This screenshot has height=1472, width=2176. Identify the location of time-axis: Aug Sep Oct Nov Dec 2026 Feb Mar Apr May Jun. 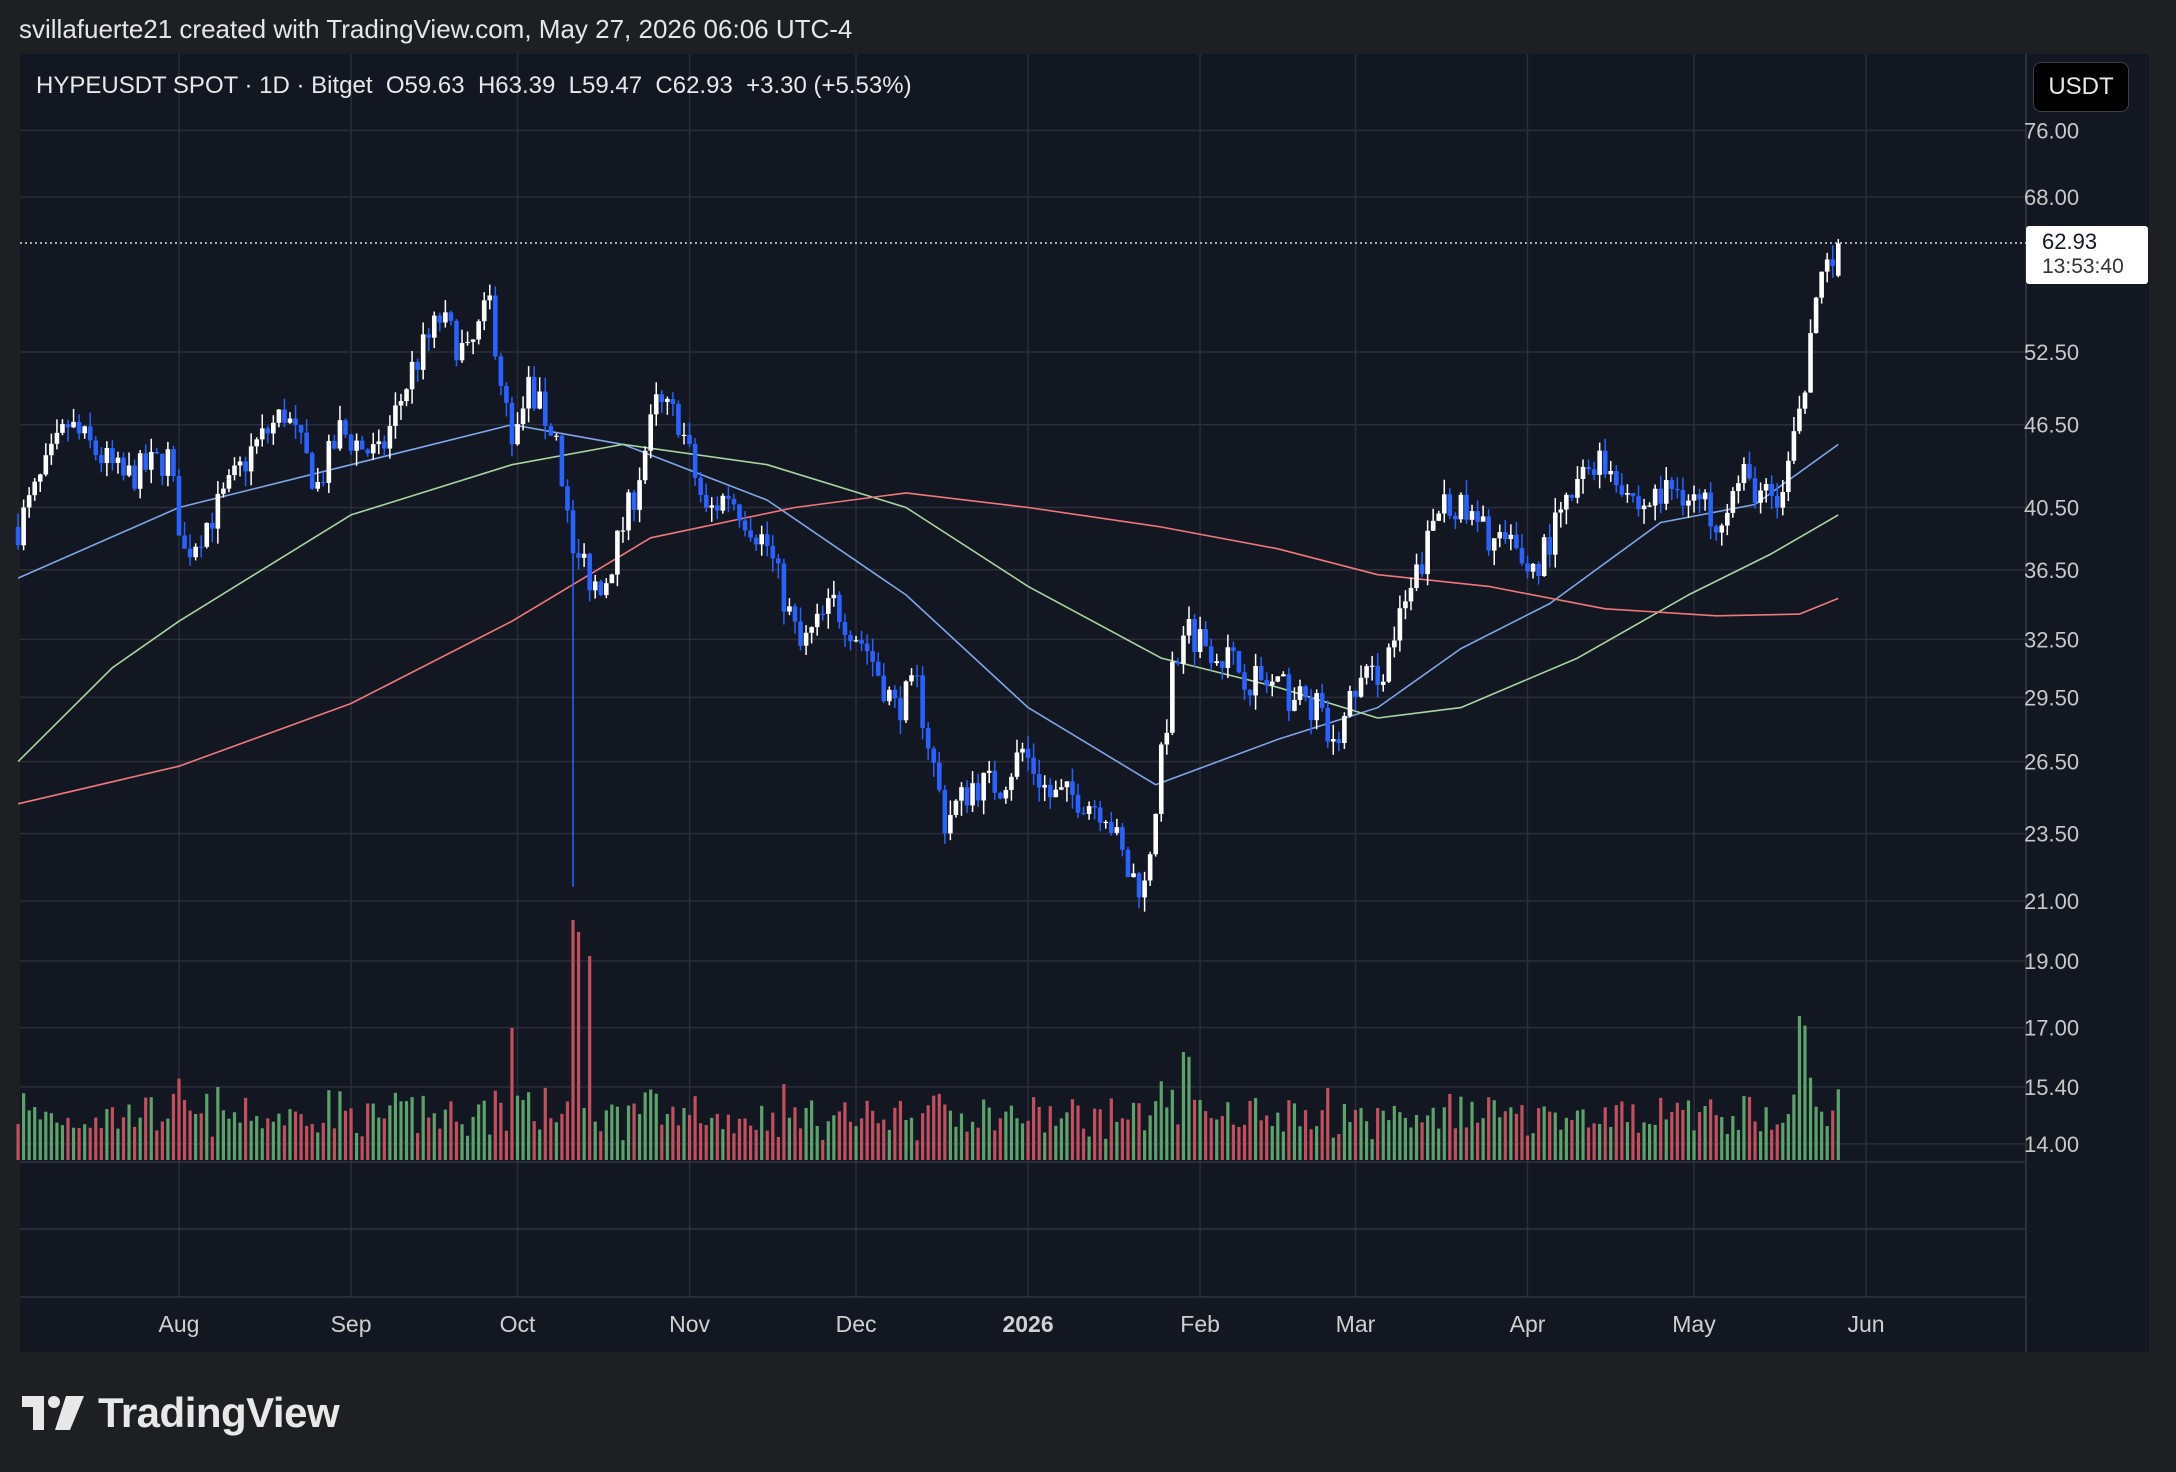
(1022, 1324).